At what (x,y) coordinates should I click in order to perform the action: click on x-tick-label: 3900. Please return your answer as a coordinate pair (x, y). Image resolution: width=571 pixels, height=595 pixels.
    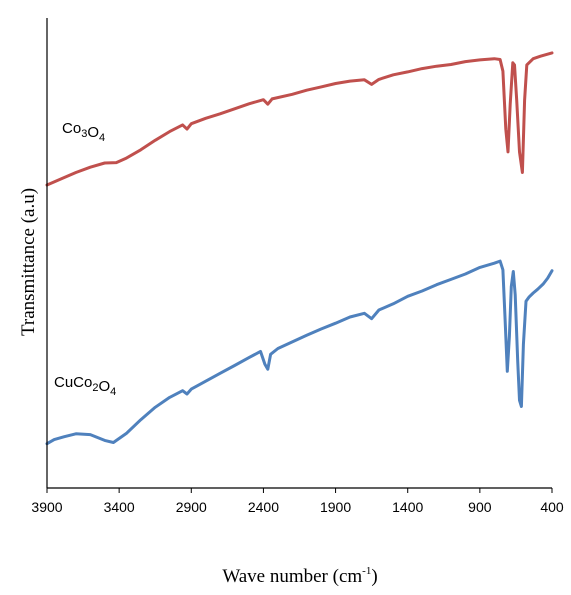
    Looking at the image, I should click on (46, 507).